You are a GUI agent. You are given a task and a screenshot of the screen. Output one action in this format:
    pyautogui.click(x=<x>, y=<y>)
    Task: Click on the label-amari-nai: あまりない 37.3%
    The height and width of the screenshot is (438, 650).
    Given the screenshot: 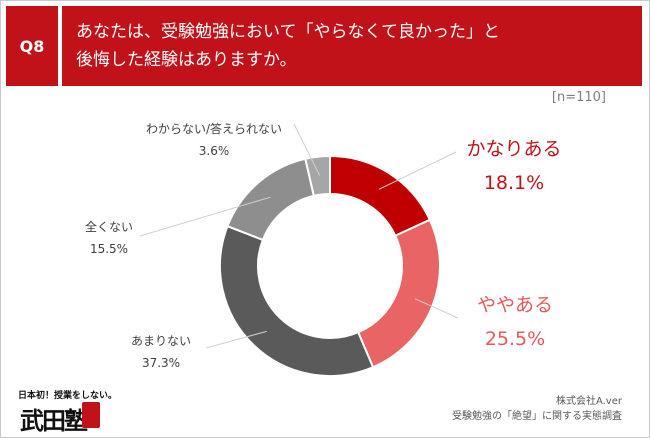 What is the action you would take?
    pyautogui.click(x=161, y=352)
    